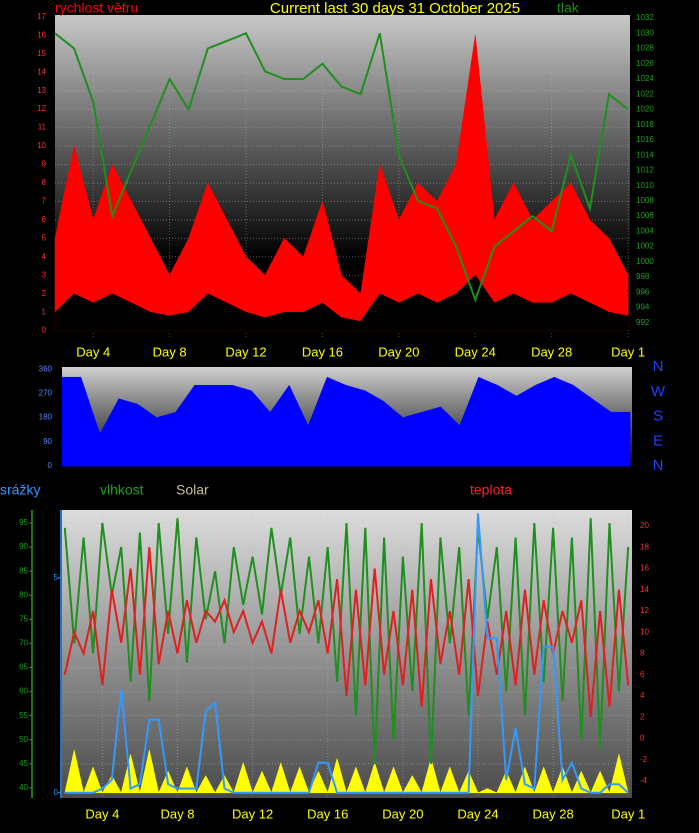 The height and width of the screenshot is (833, 699). What do you see at coordinates (644, 759) in the screenshot?
I see `y2-tick-label: -2` at bounding box center [644, 759].